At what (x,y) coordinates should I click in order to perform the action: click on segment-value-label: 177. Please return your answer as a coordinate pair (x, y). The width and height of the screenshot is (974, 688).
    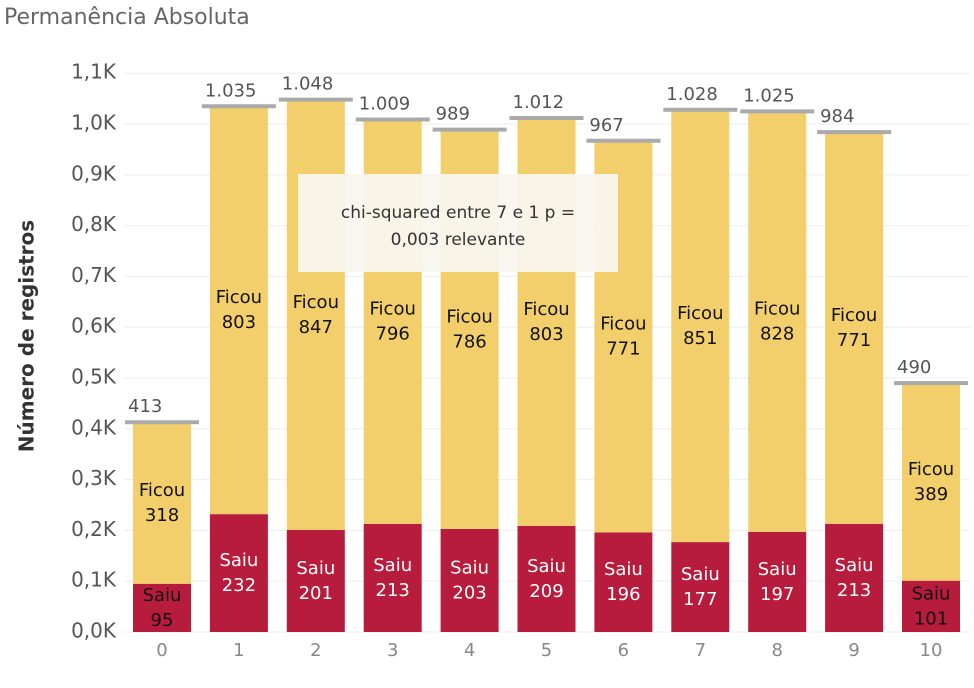
    Looking at the image, I should click on (700, 599).